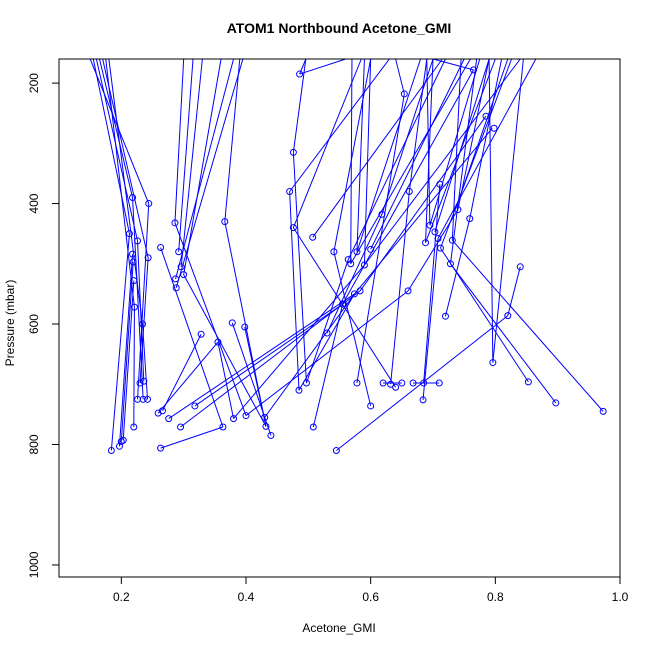 This screenshot has width=650, height=650. I want to click on y-tick-label: 200, so click(34, 83).